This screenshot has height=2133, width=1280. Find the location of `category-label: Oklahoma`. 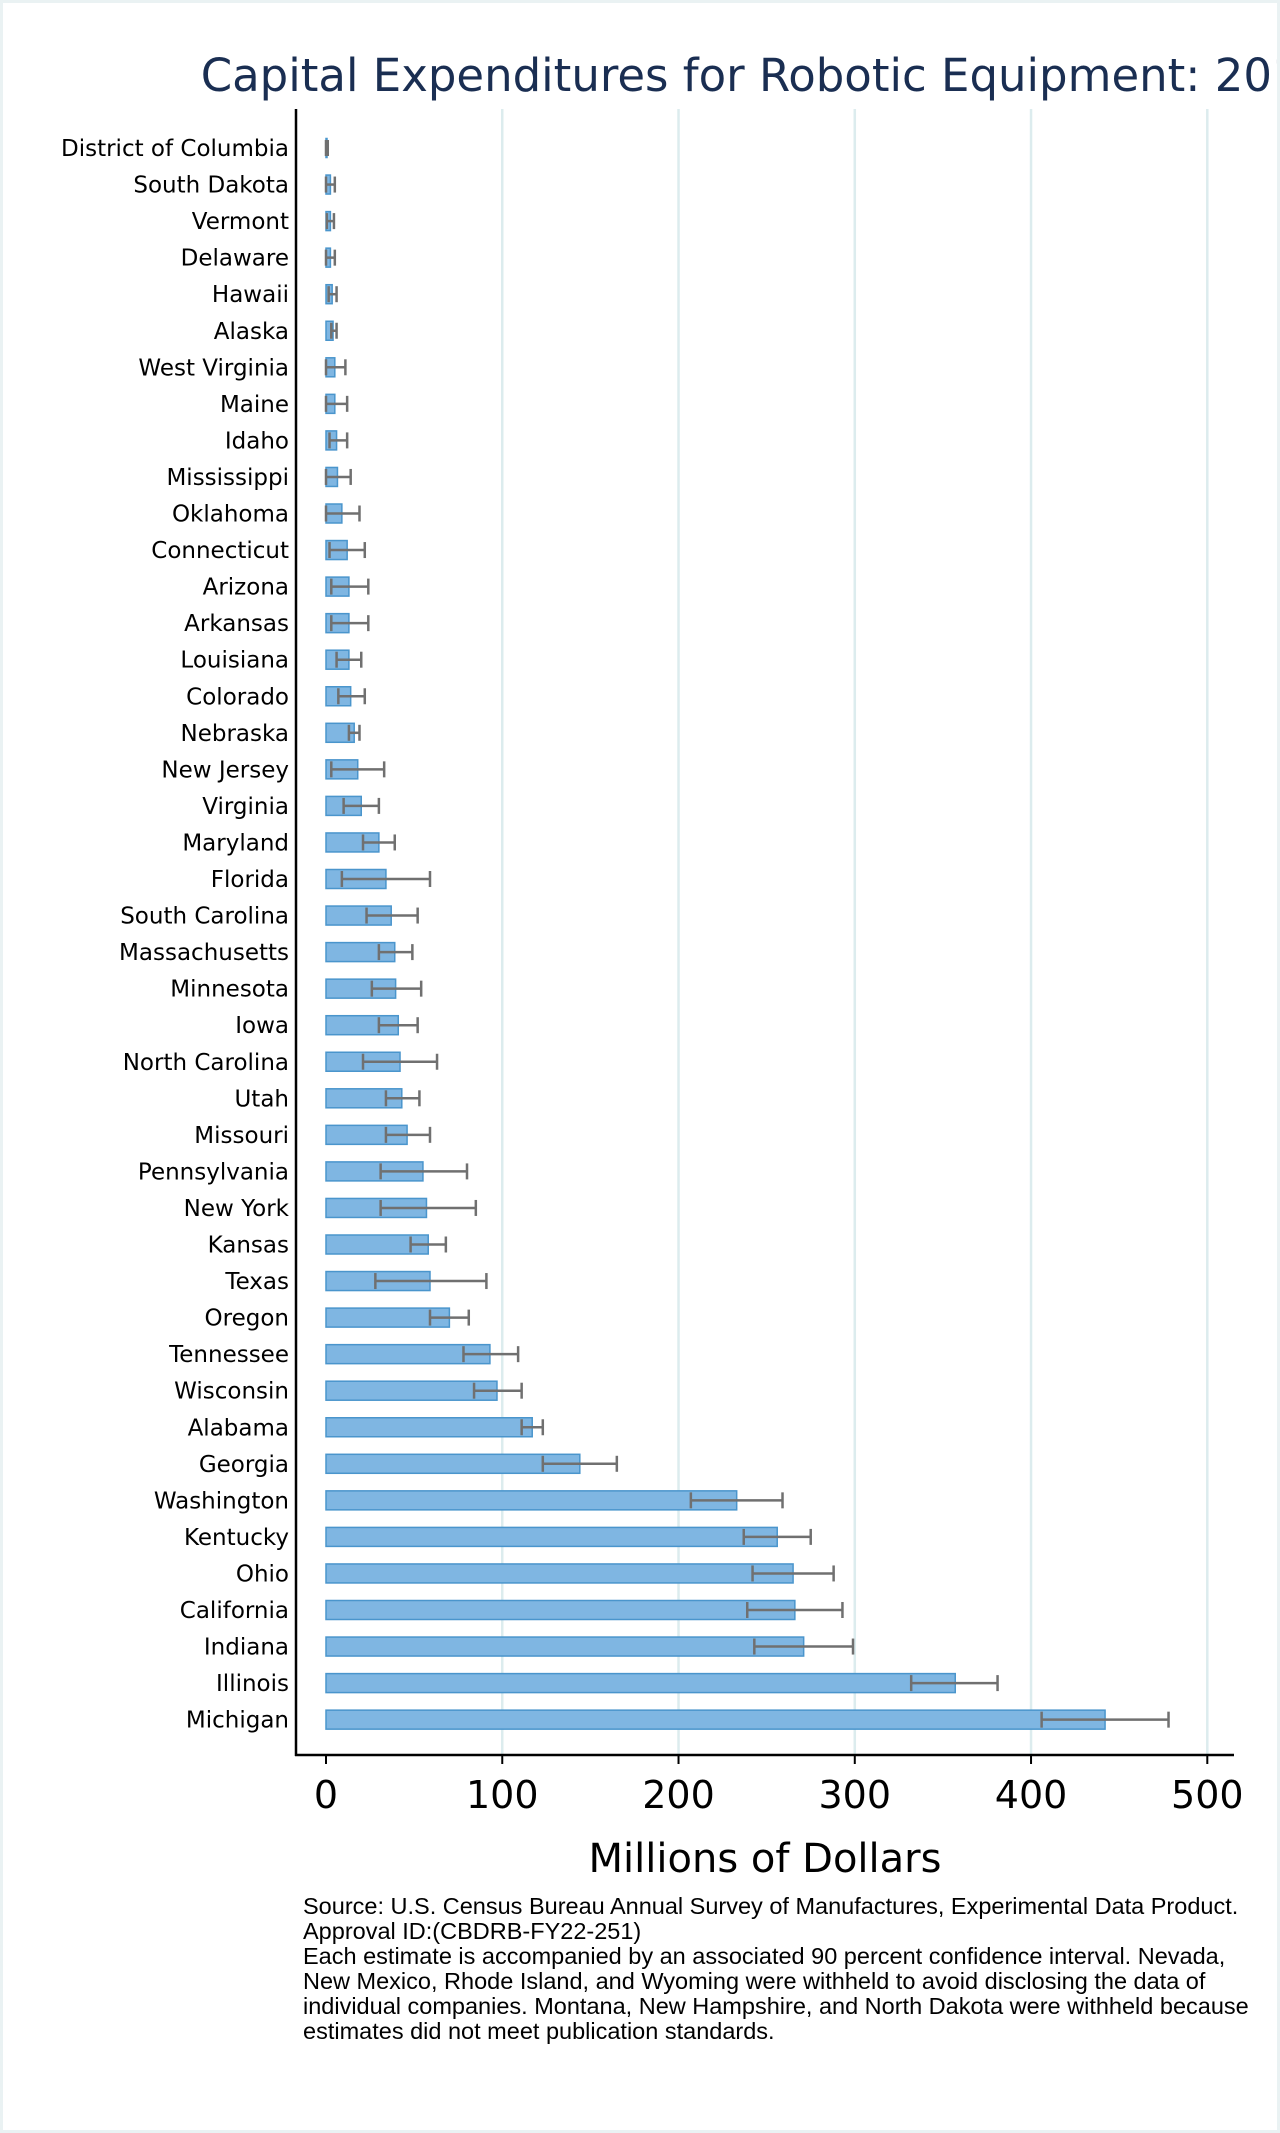

category-label: Oklahoma is located at coordinates (230, 515).